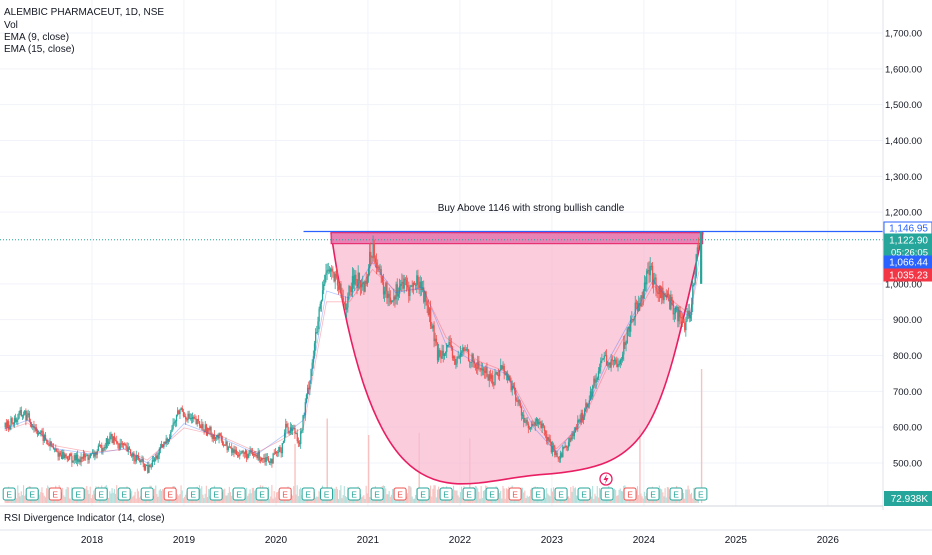  Describe the element at coordinates (39, 49) in the screenshot. I see `legend-ema-15: EMA (15, close)` at that location.